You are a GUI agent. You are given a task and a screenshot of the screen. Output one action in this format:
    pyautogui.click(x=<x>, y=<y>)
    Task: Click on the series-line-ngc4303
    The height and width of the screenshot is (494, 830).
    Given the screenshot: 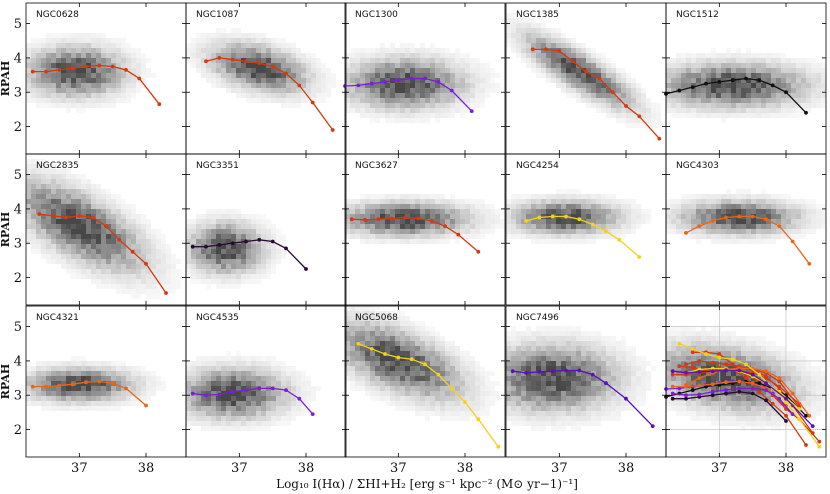 What is the action you would take?
    pyautogui.click(x=747, y=392)
    